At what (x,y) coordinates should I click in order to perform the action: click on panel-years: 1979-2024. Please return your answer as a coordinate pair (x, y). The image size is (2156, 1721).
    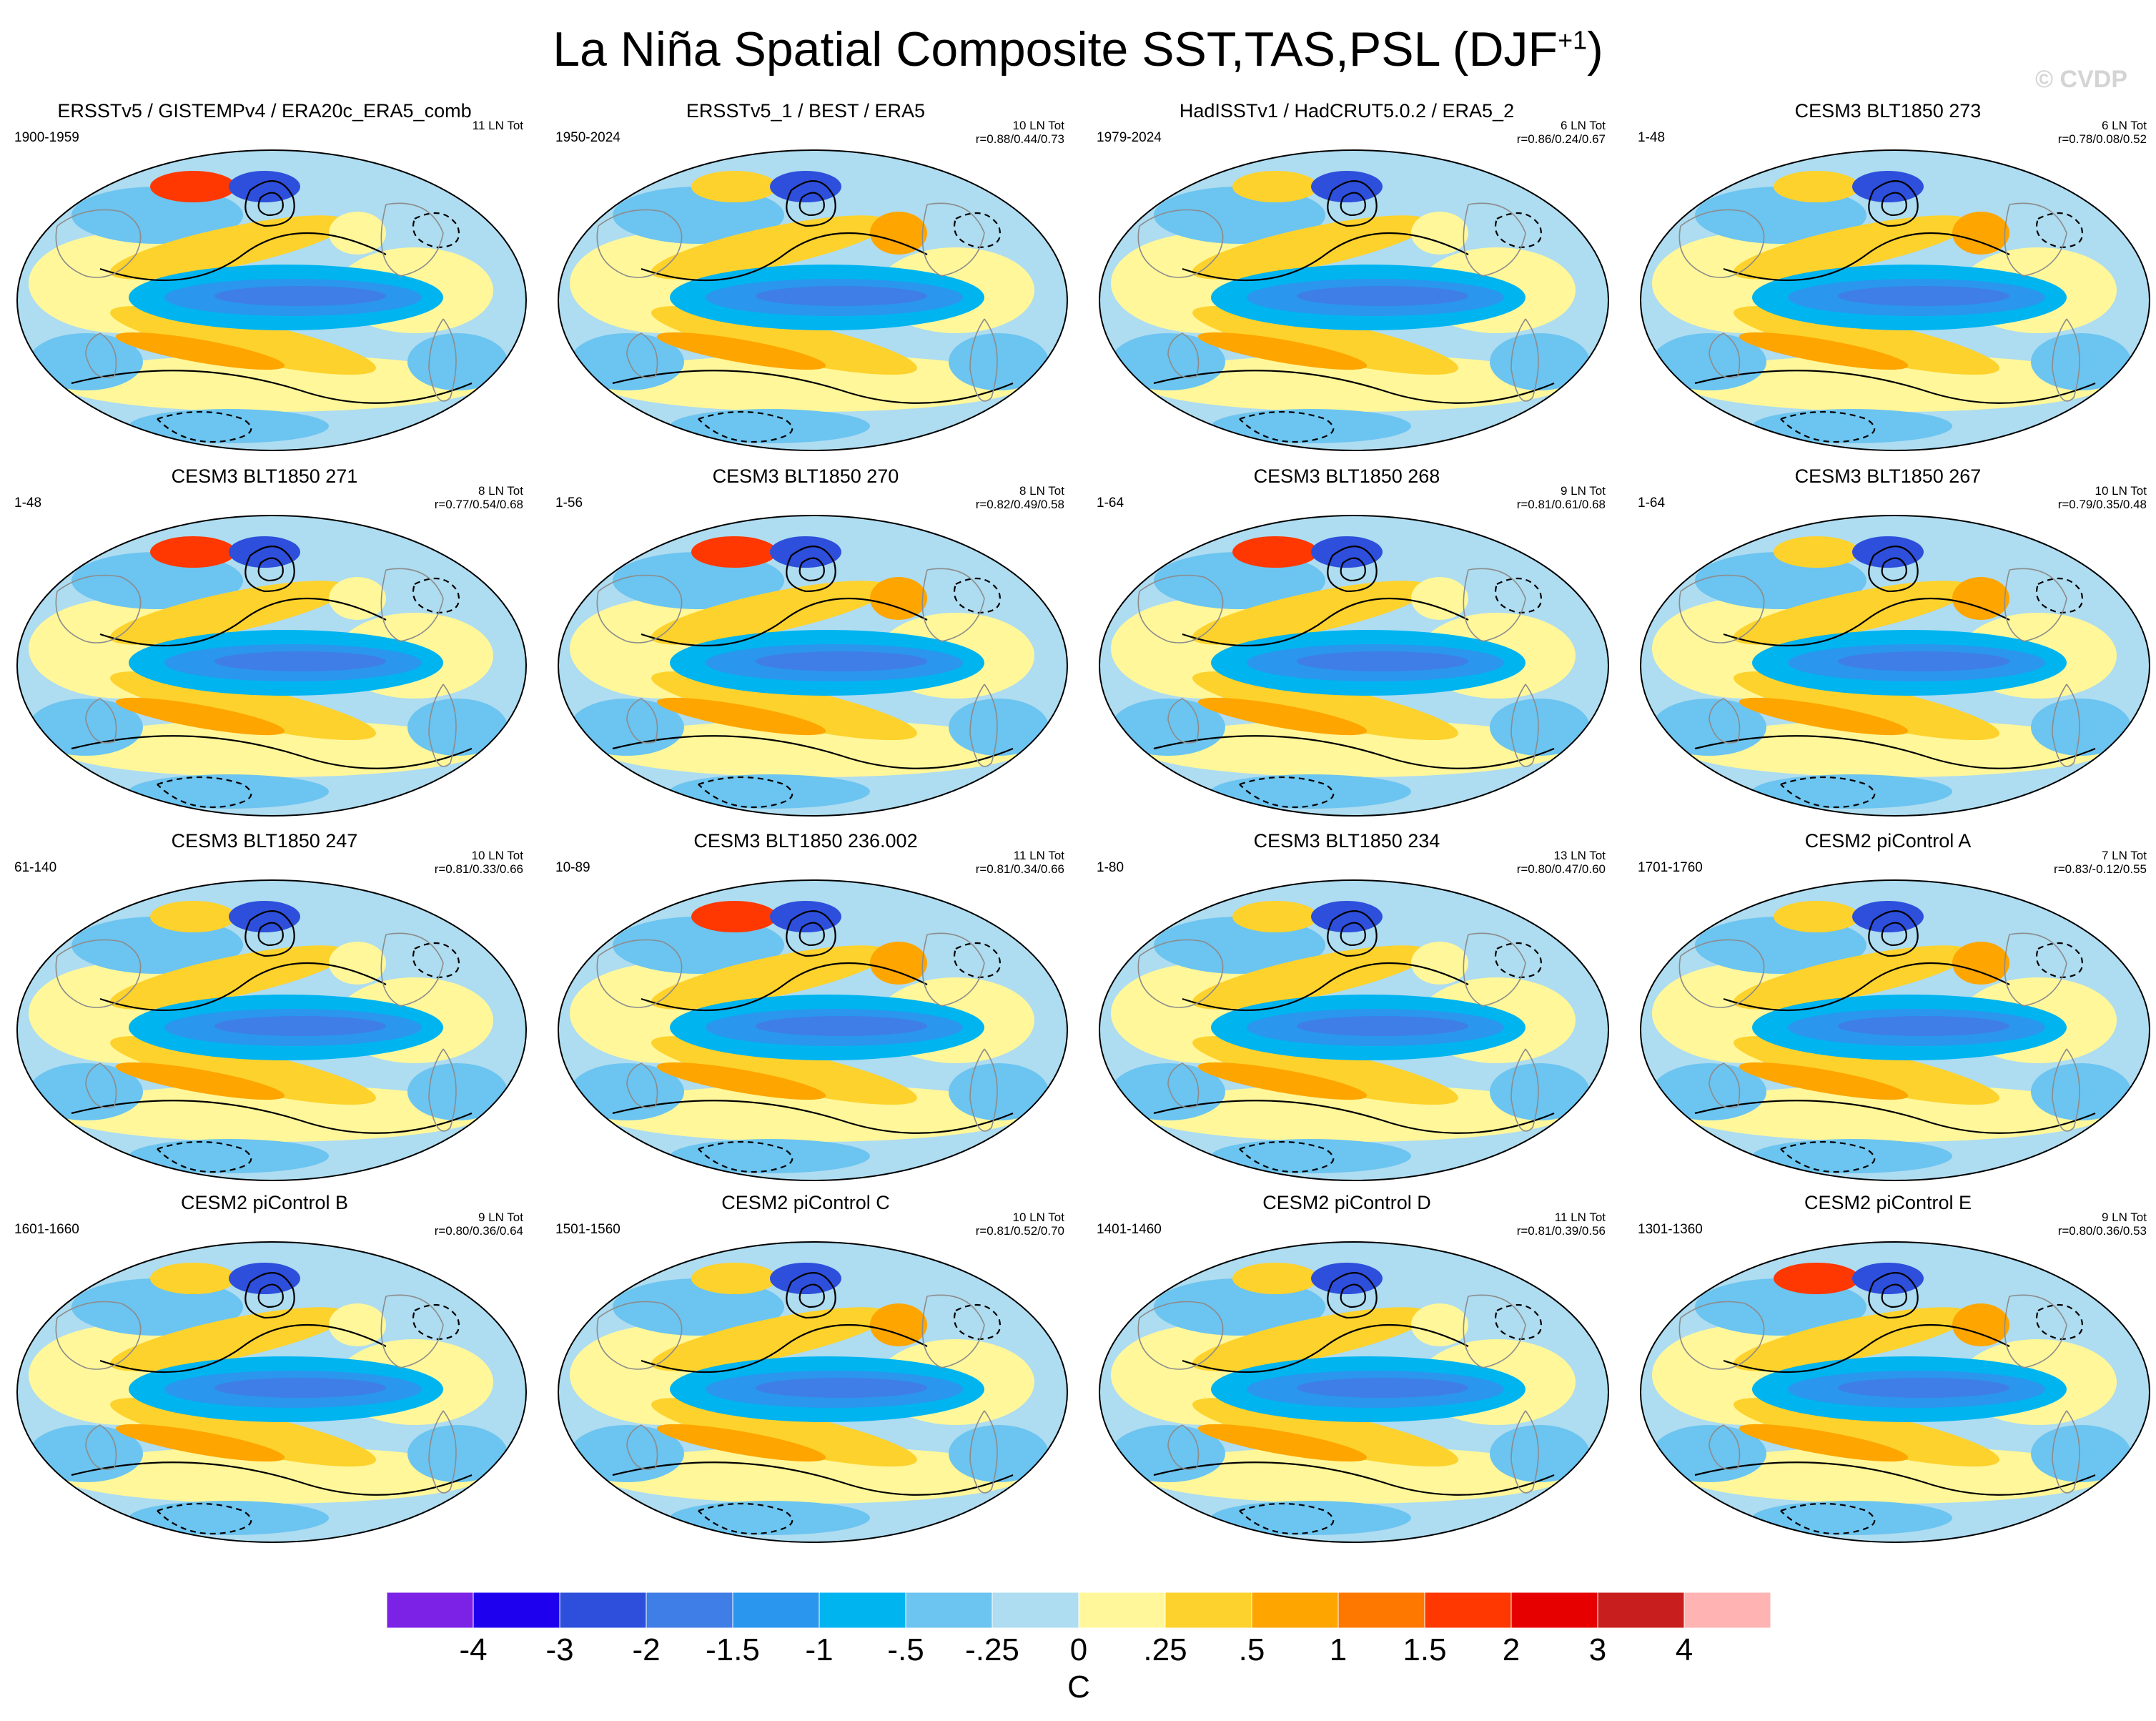
    Looking at the image, I should click on (1129, 137).